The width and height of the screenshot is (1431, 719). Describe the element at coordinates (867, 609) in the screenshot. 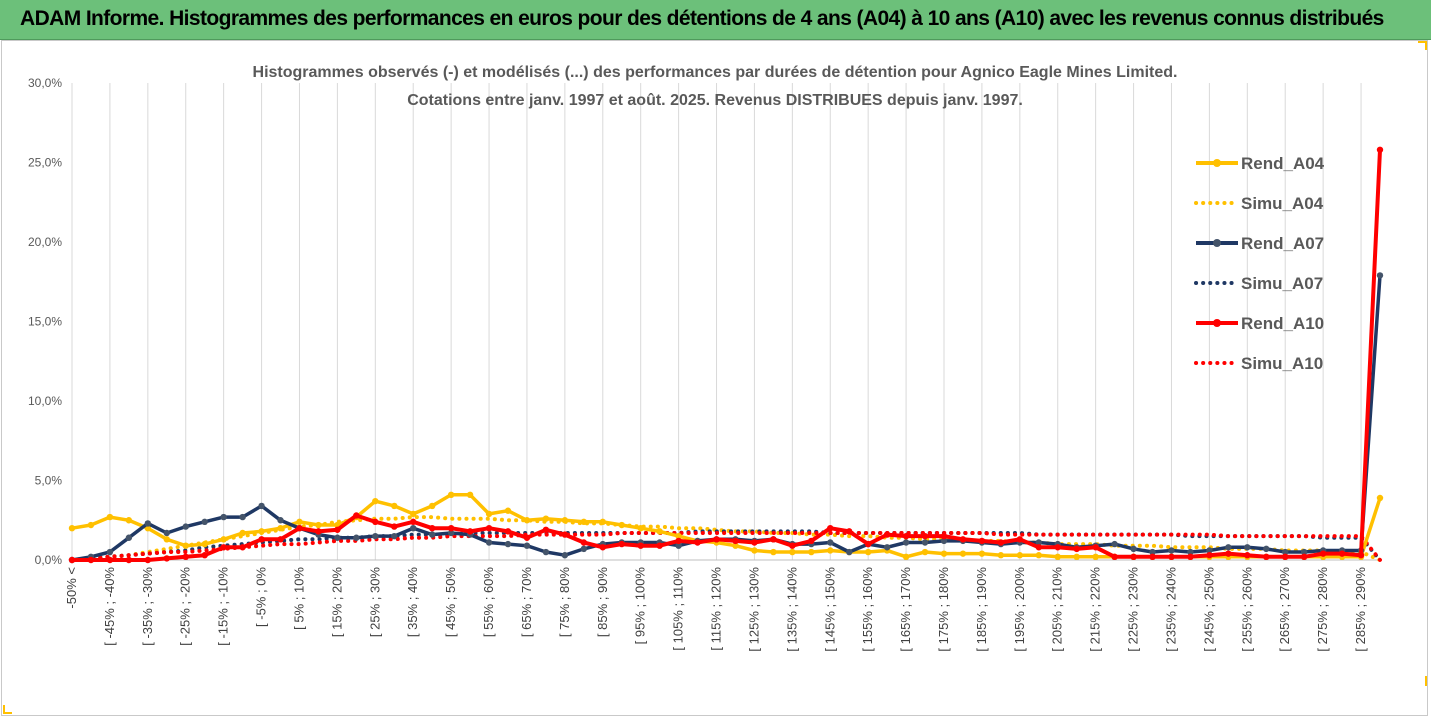

I see `x-tick-label: [ 155% ; 160%` at that location.